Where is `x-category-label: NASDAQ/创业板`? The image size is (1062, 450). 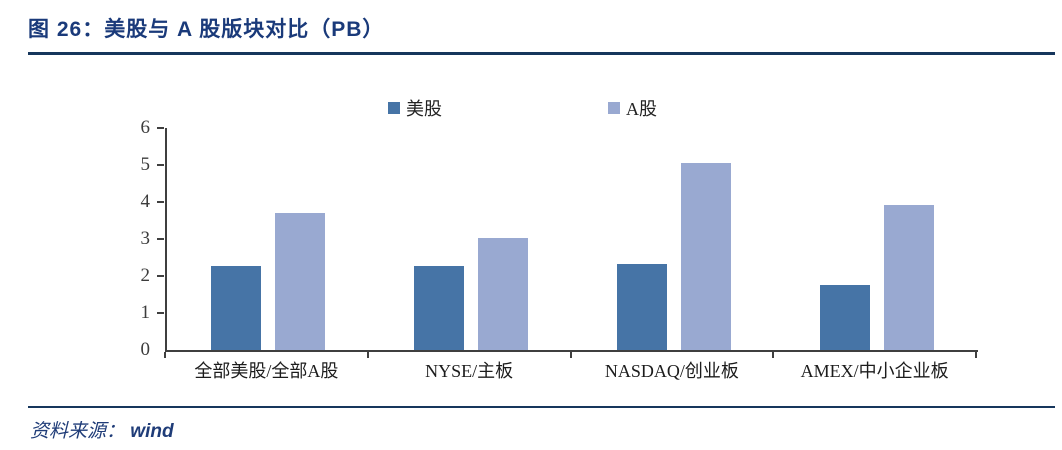 x-category-label: NASDAQ/创业板 is located at coordinates (671, 371).